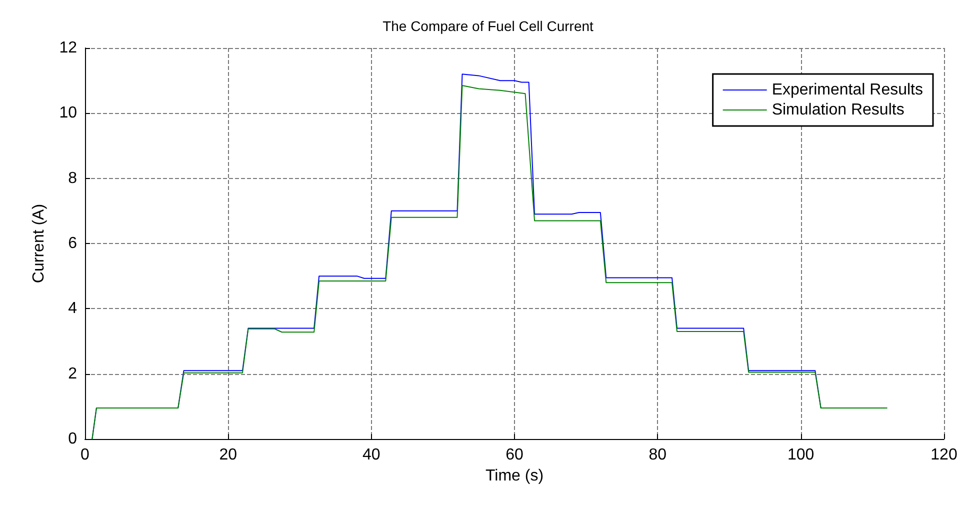  What do you see at coordinates (514, 475) in the screenshot?
I see `x-axis-title: Time (s)` at bounding box center [514, 475].